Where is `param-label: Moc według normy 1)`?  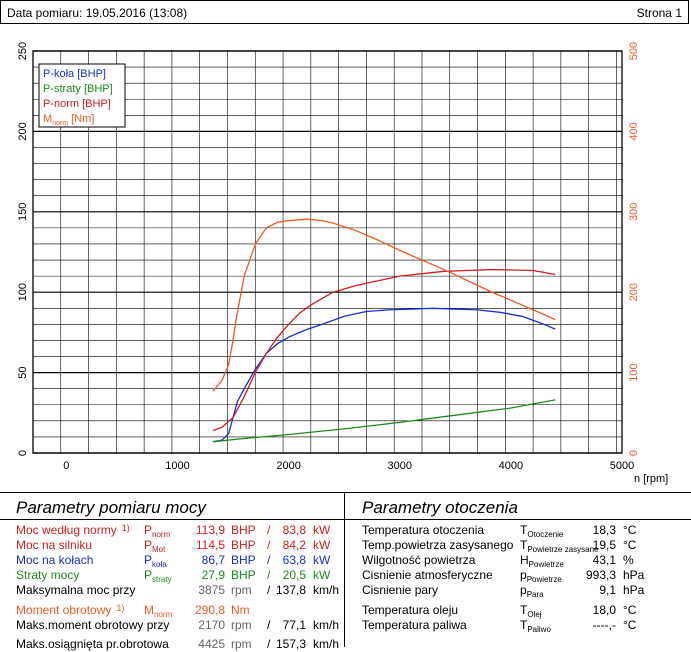
param-label: Moc według normy 1) is located at coordinates (73, 530).